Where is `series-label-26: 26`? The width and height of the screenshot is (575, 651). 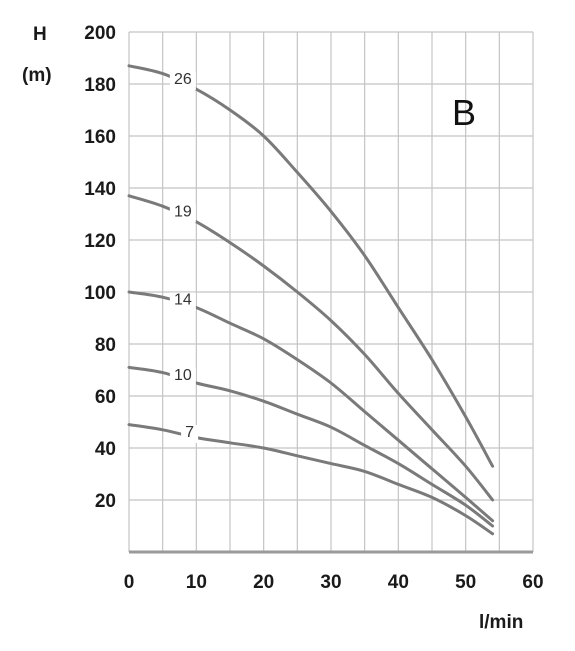 series-label-26: 26 is located at coordinates (183, 79).